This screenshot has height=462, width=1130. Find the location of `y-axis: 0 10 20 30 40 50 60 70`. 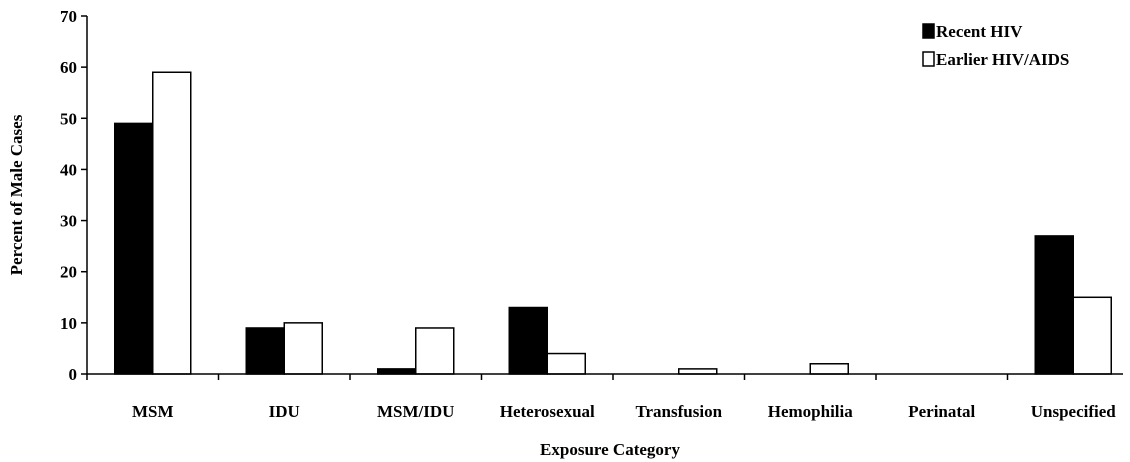

y-axis: 0 10 20 30 40 50 60 70 is located at coordinates (74, 195).